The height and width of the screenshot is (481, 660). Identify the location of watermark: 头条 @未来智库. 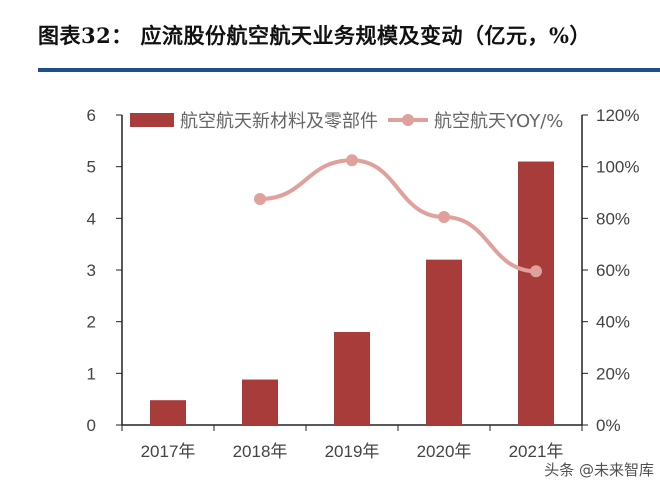
(599, 470).